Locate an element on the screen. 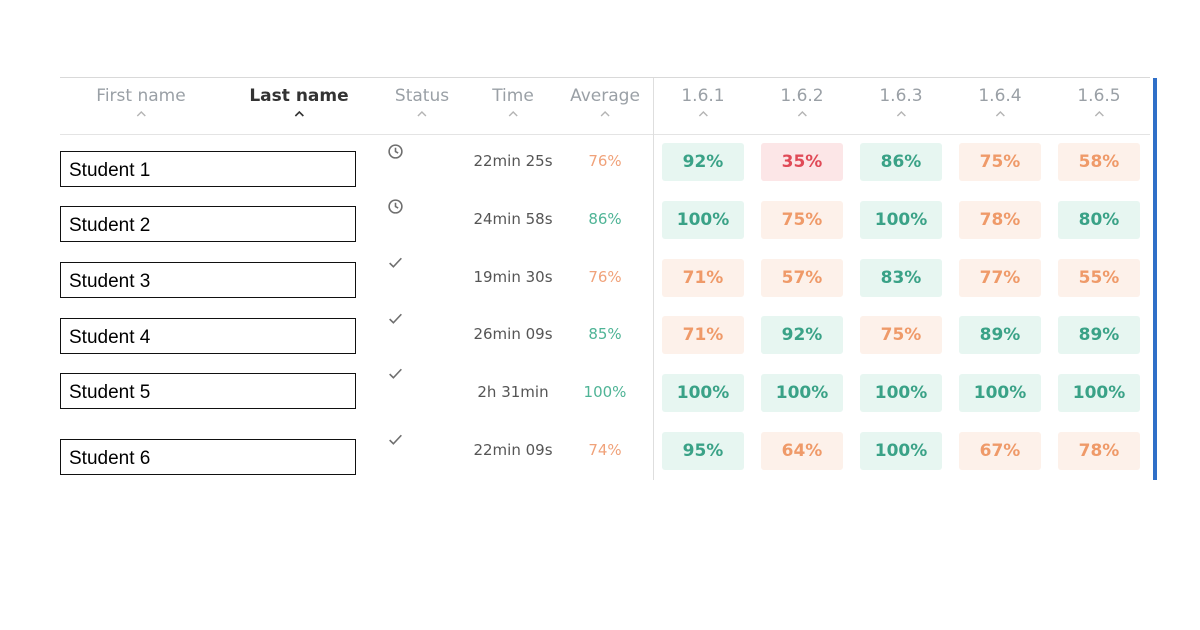  column-header-status: Status is located at coordinates (422, 102).